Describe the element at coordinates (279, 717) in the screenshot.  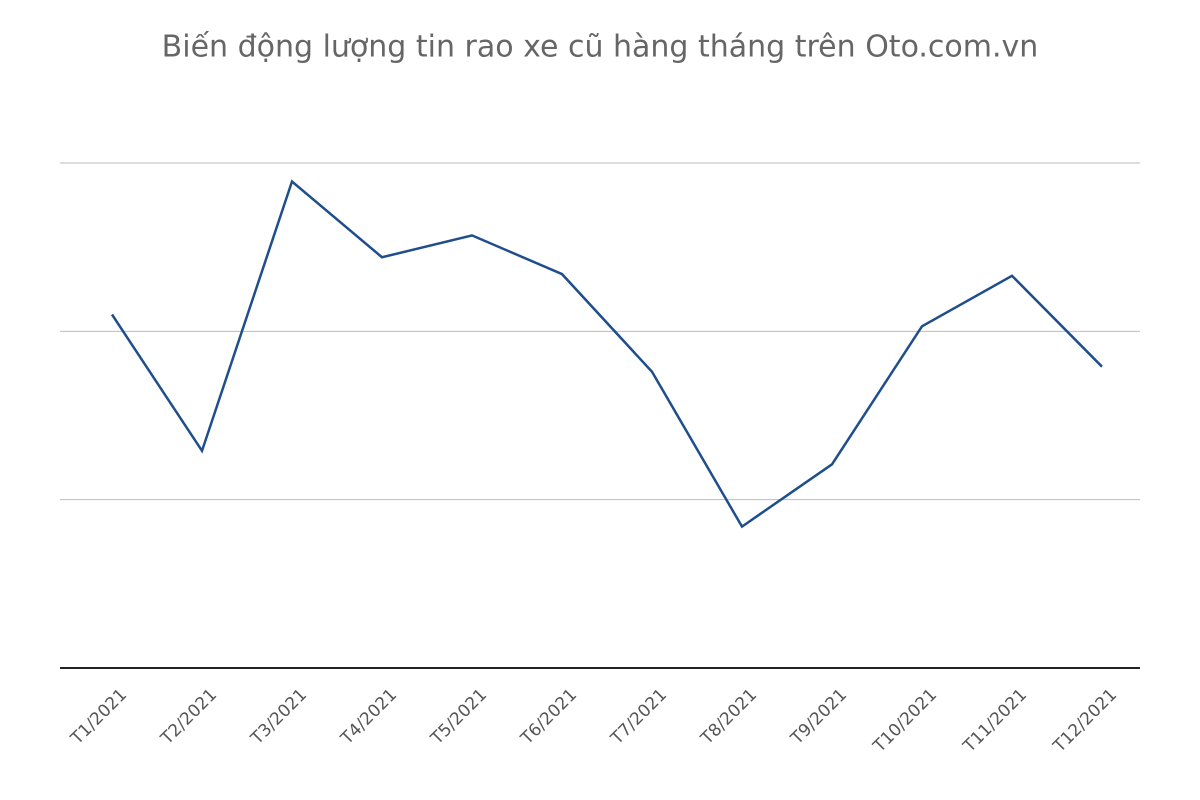
I see `x-tick-label: T3/2021` at that location.